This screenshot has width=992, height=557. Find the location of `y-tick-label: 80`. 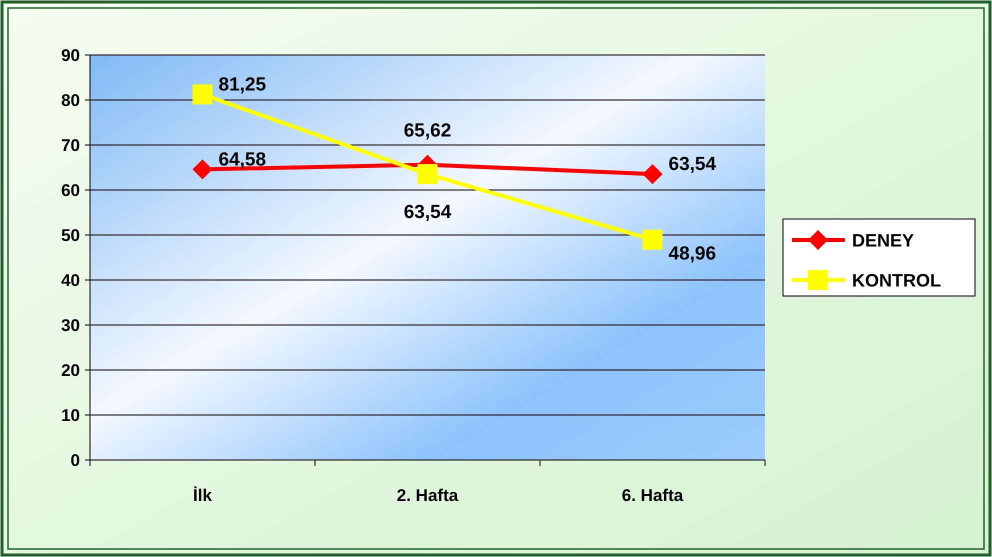

y-tick-label: 80 is located at coordinates (70, 100).